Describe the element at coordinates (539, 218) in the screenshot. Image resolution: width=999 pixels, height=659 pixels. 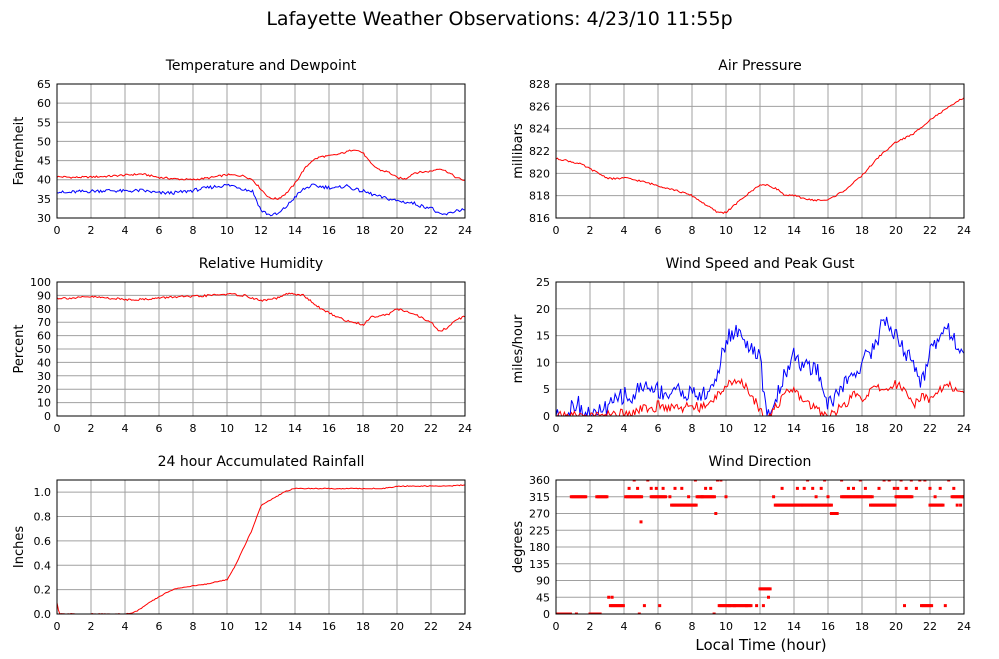
I see `y-tick-label: 816` at that location.